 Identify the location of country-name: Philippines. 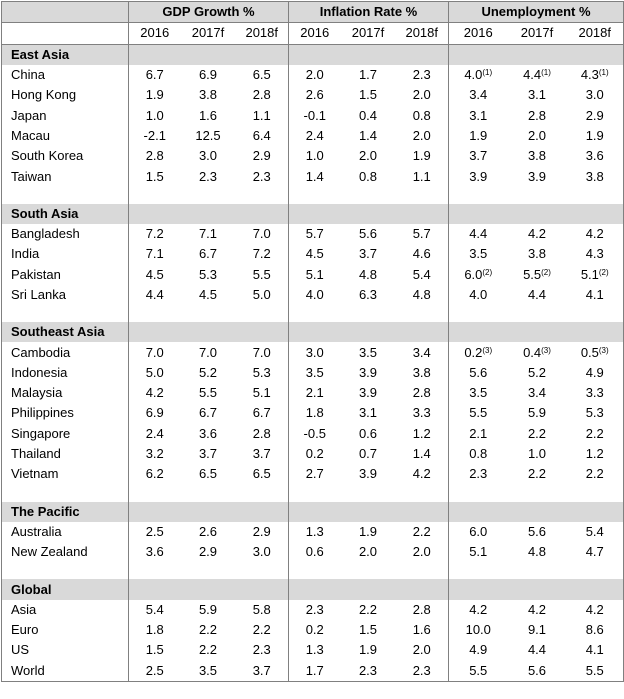
(42, 413).